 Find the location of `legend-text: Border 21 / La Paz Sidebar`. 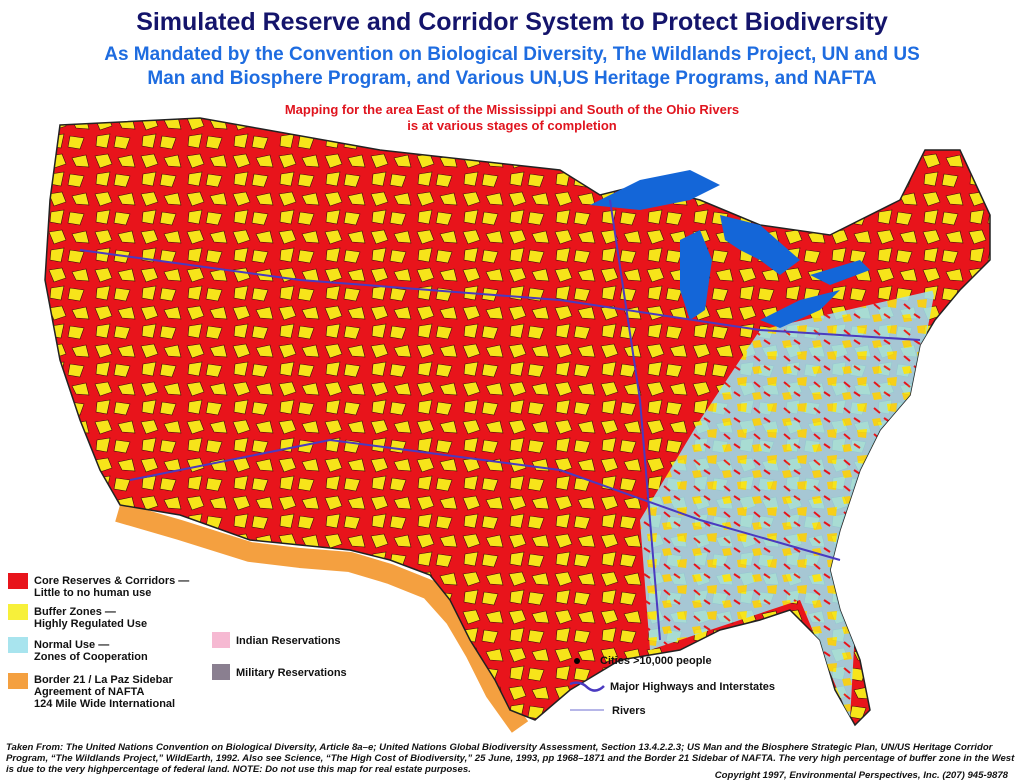

legend-text: Border 21 / La Paz Sidebar is located at coordinates (103, 680).